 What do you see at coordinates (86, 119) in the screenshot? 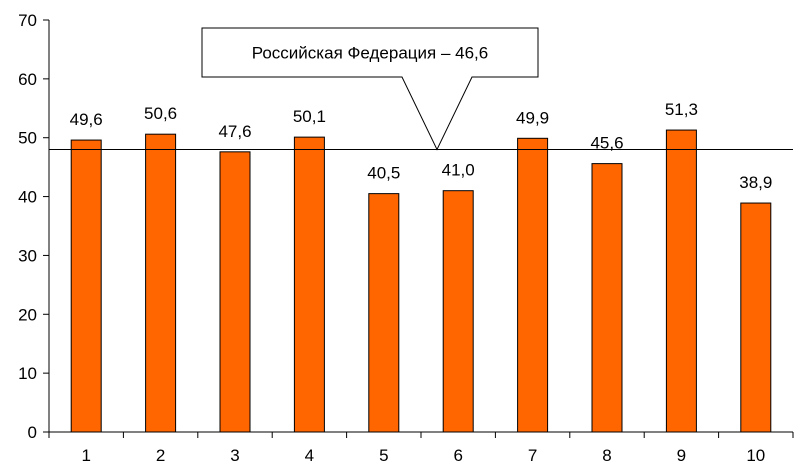
I see `bar-value-label: 49,6` at bounding box center [86, 119].